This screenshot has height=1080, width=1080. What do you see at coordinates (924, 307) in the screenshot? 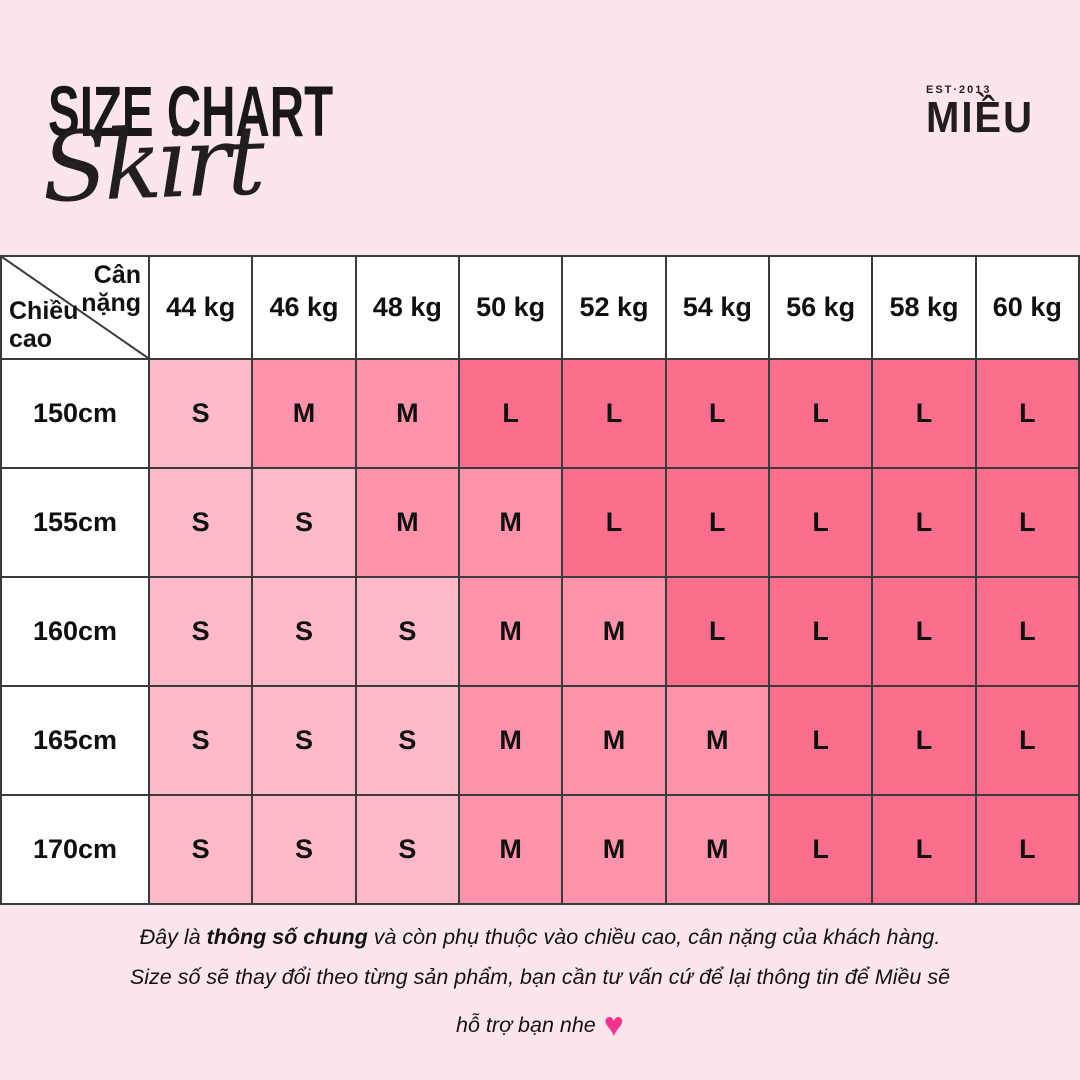
I see `weight-column-header: 58 kg` at bounding box center [924, 307].